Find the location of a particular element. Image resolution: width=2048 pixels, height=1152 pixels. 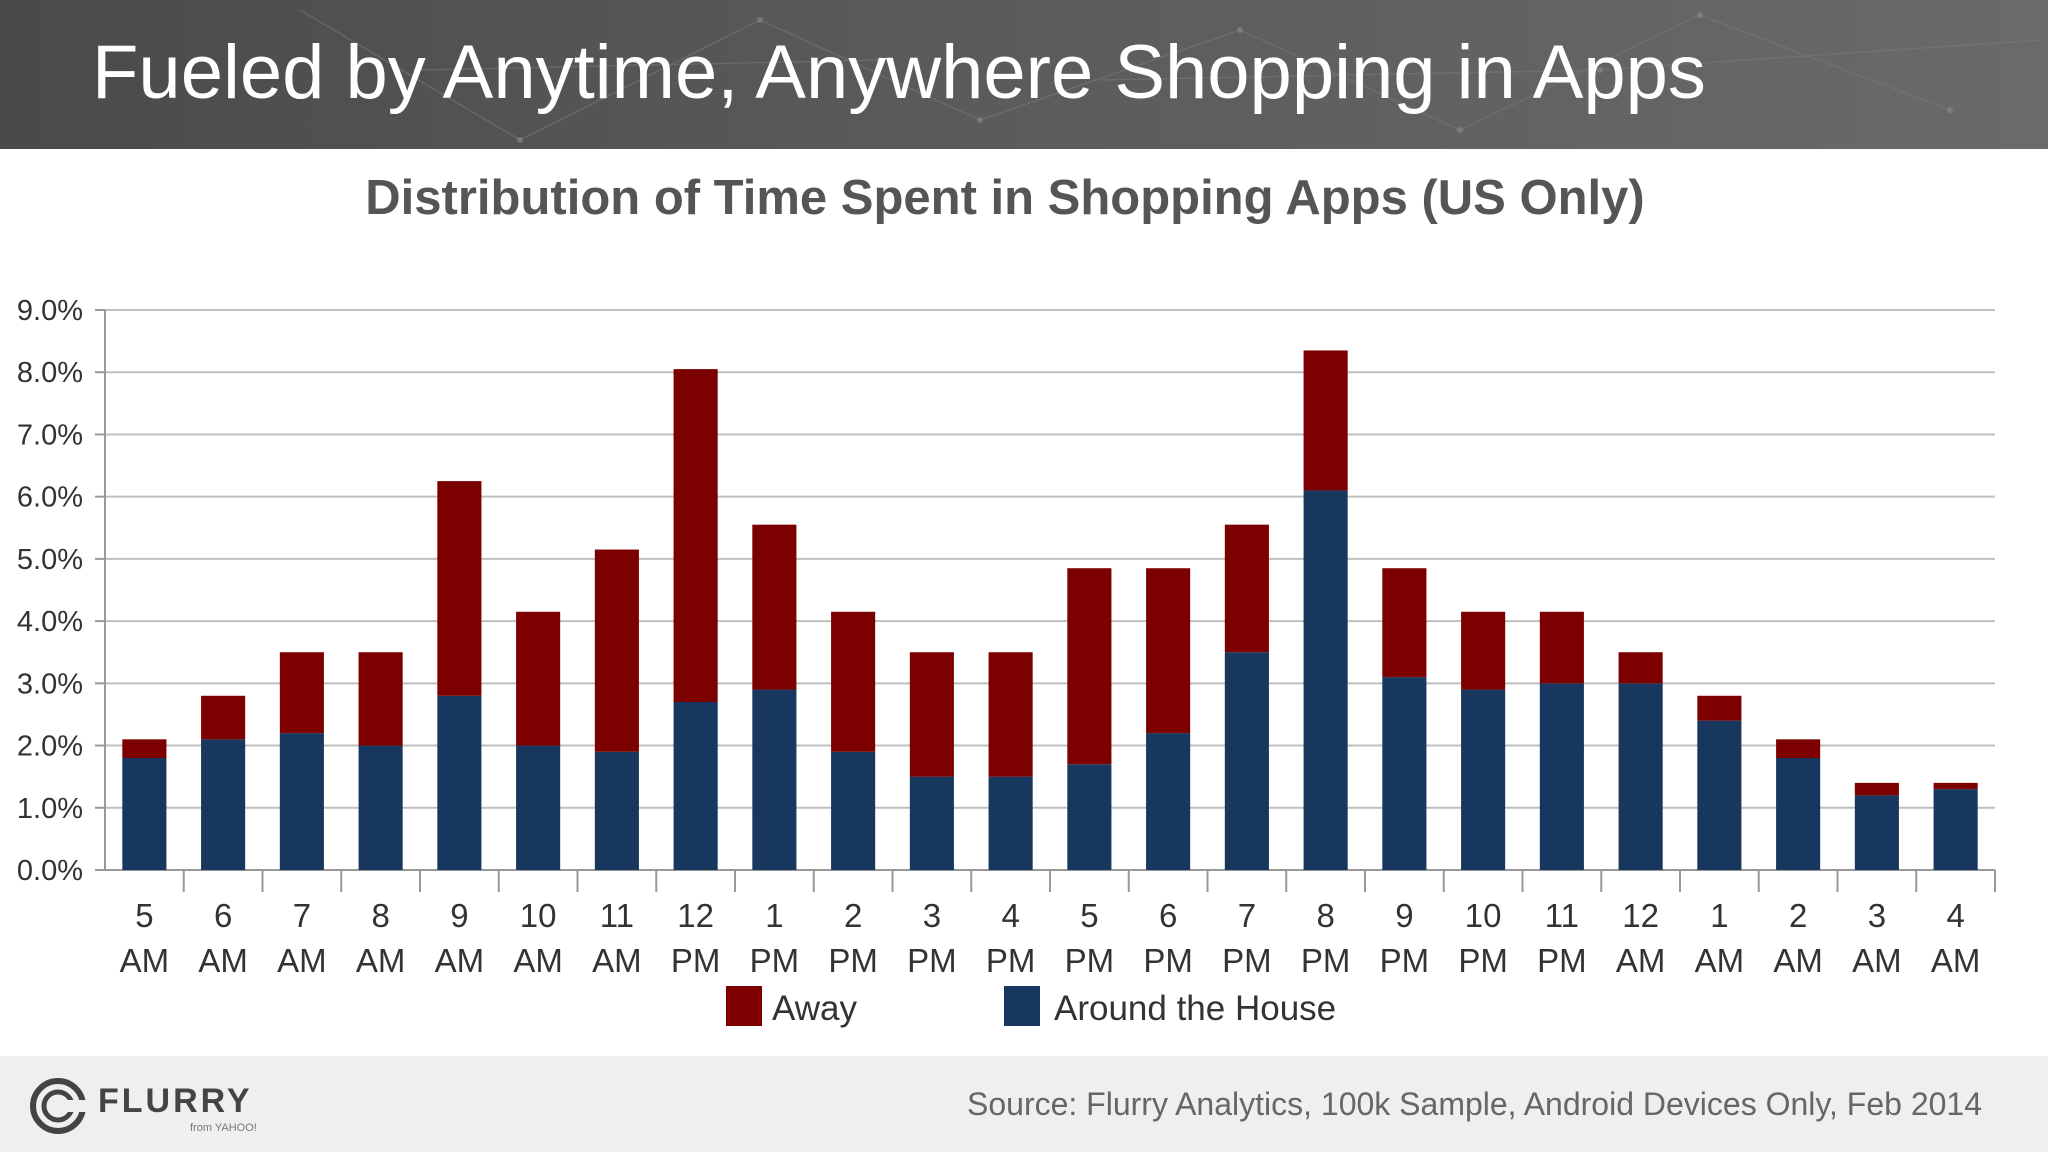

flurry-logo-subtext: from YAHOO! is located at coordinates (223, 1128).